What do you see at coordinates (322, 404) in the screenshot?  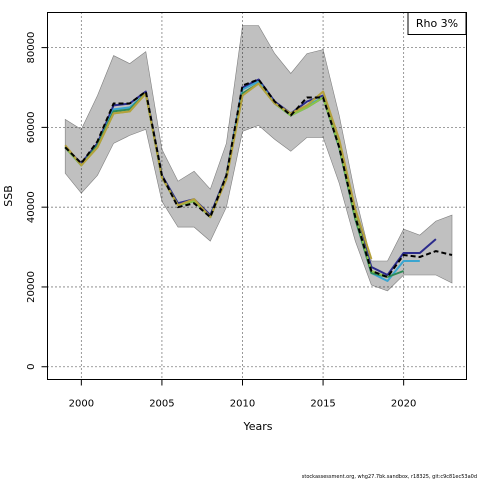 I see `x-tick-label: 2015` at bounding box center [322, 404].